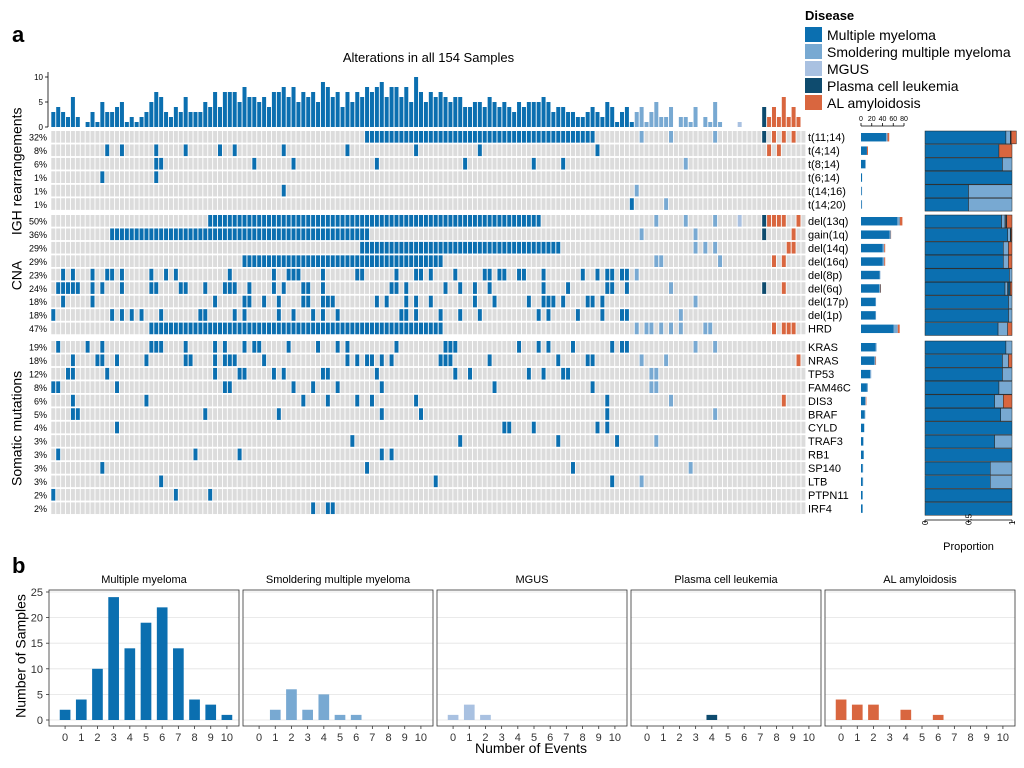 Image resolution: width=1024 pixels, height=768 pixels. I want to click on x-tick-label: 10, so click(1003, 738).